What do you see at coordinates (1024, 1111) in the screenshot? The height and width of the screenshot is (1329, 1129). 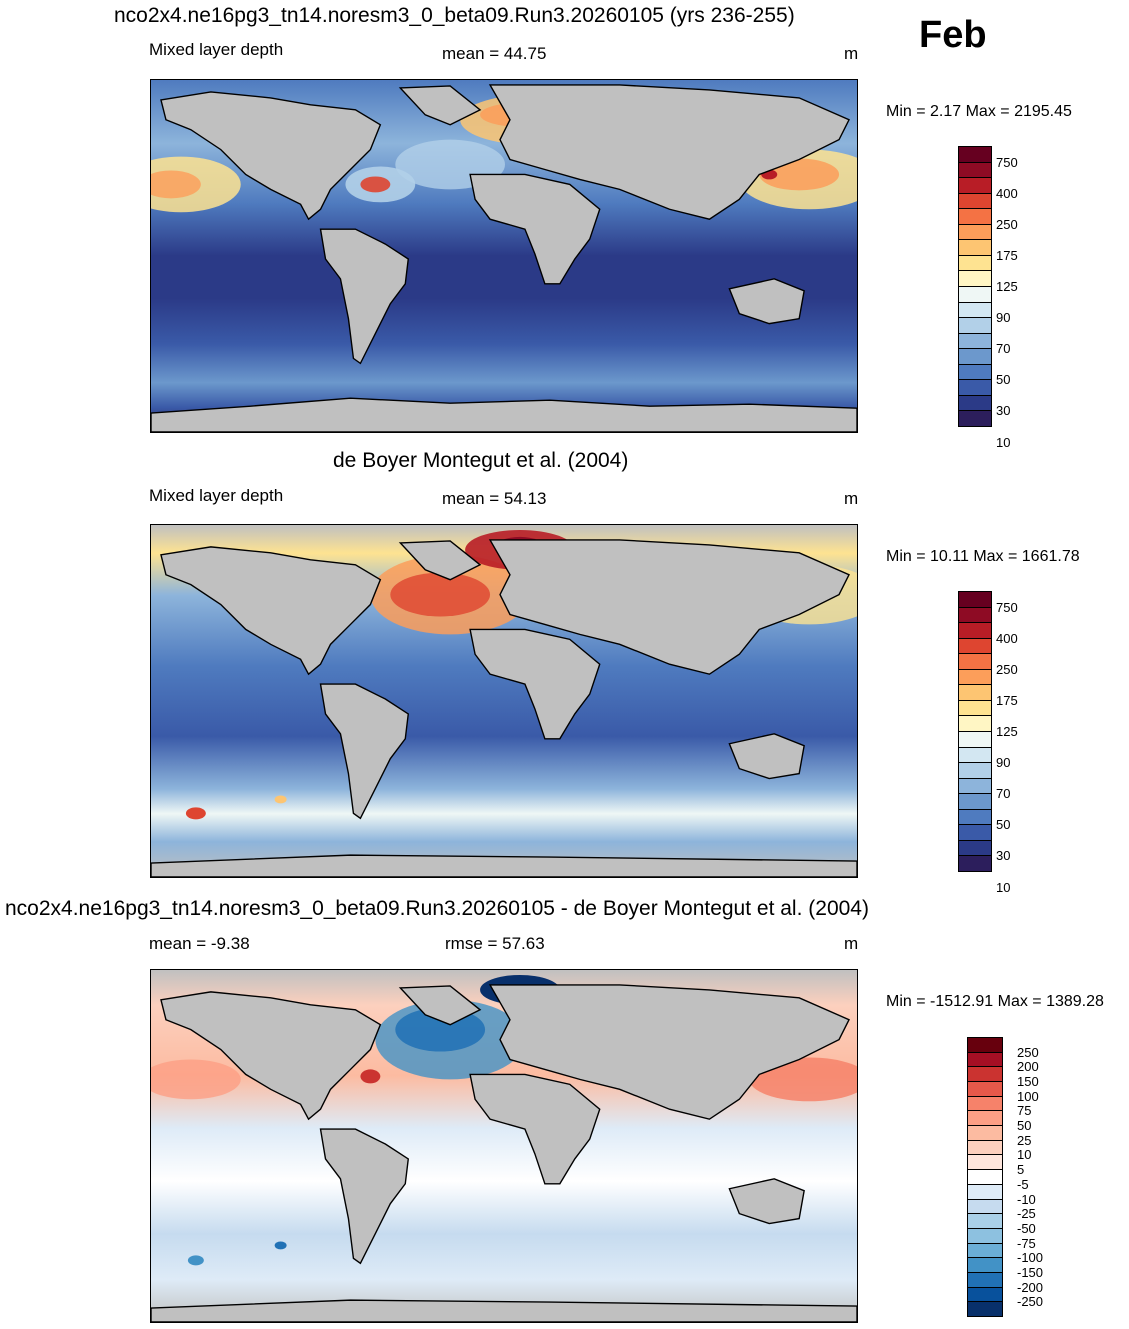 I see `colorbar-label: 75` at bounding box center [1024, 1111].